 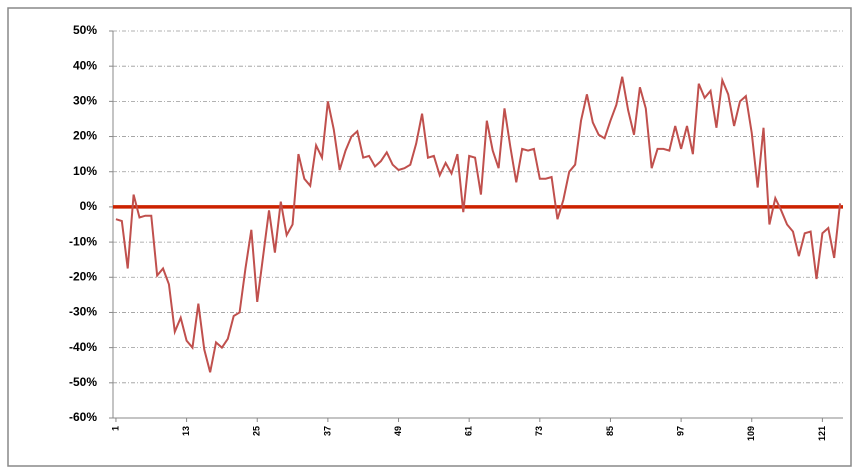 I want to click on y-tick-label: 40%, so click(x=85, y=65).